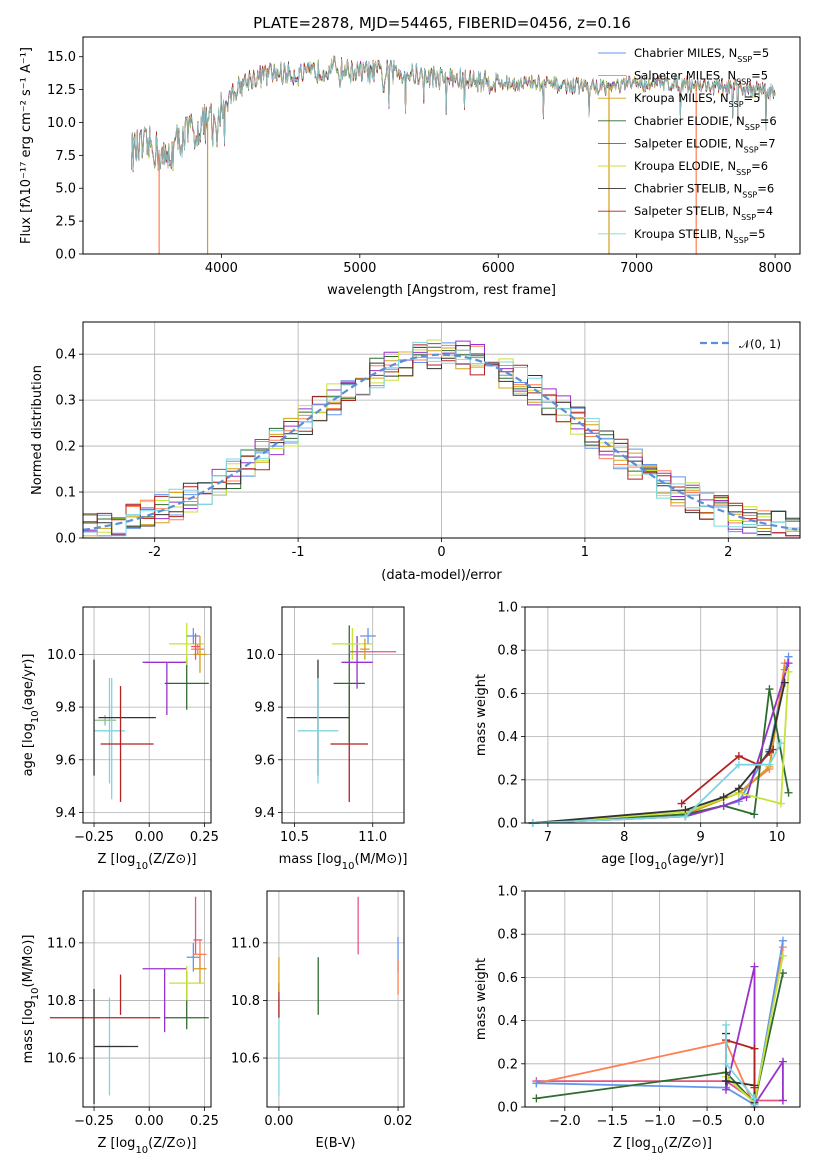 Image resolution: width=819 pixels, height=1170 pixels. What do you see at coordinates (147, 862) in the screenshot?
I see `x-axis-label: Z [log10(Z/Z⊙)]` at bounding box center [147, 862].